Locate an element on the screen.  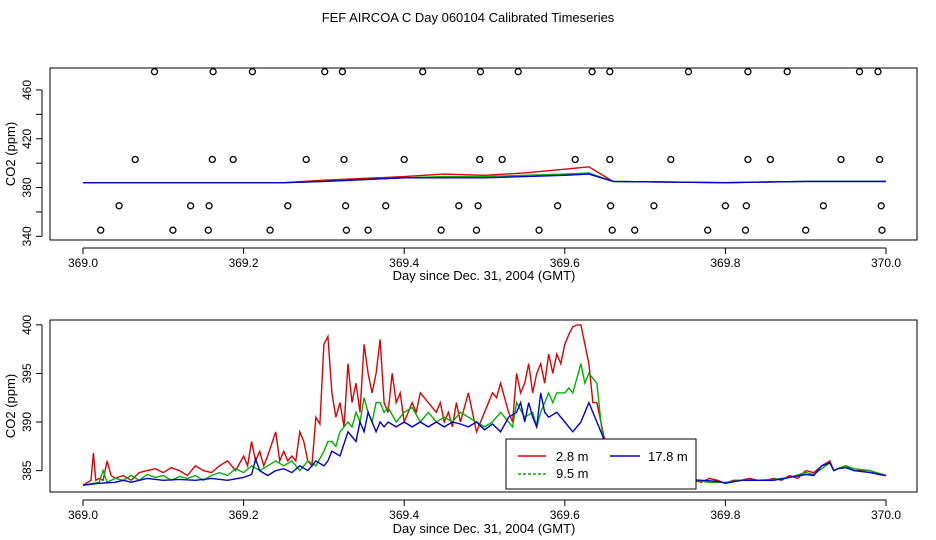
y-tick-label: 385 is located at coordinates (27, 470).